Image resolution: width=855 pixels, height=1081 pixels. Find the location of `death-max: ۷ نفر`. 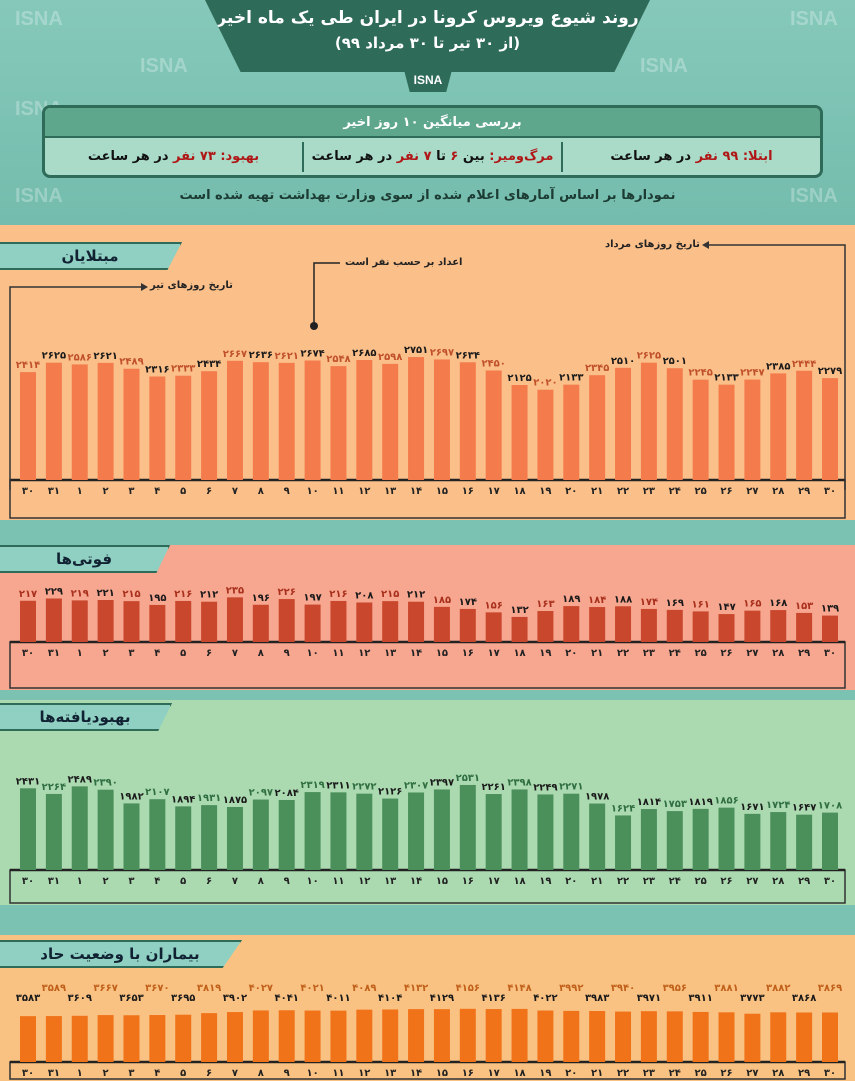

death-max: ۷ نفر is located at coordinates (414, 156).